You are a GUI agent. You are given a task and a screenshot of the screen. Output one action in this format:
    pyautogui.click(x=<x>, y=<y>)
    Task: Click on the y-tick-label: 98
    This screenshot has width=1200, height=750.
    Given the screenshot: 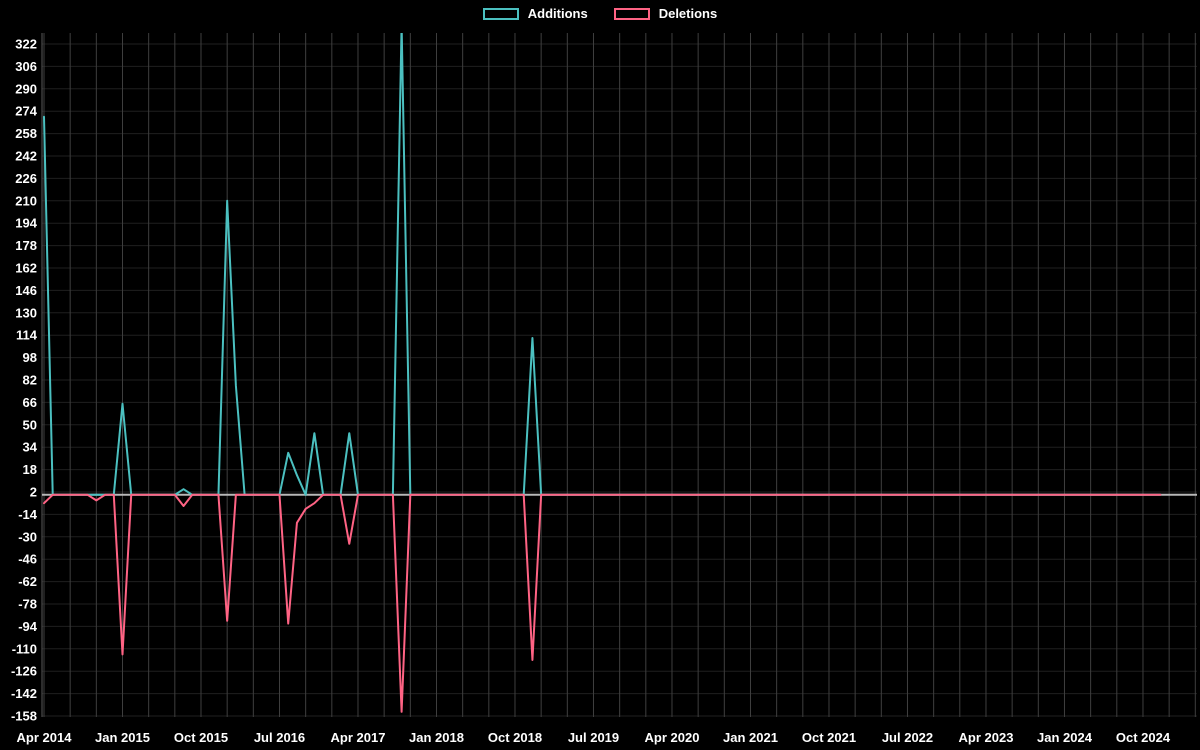 What is the action you would take?
    pyautogui.click(x=30, y=357)
    